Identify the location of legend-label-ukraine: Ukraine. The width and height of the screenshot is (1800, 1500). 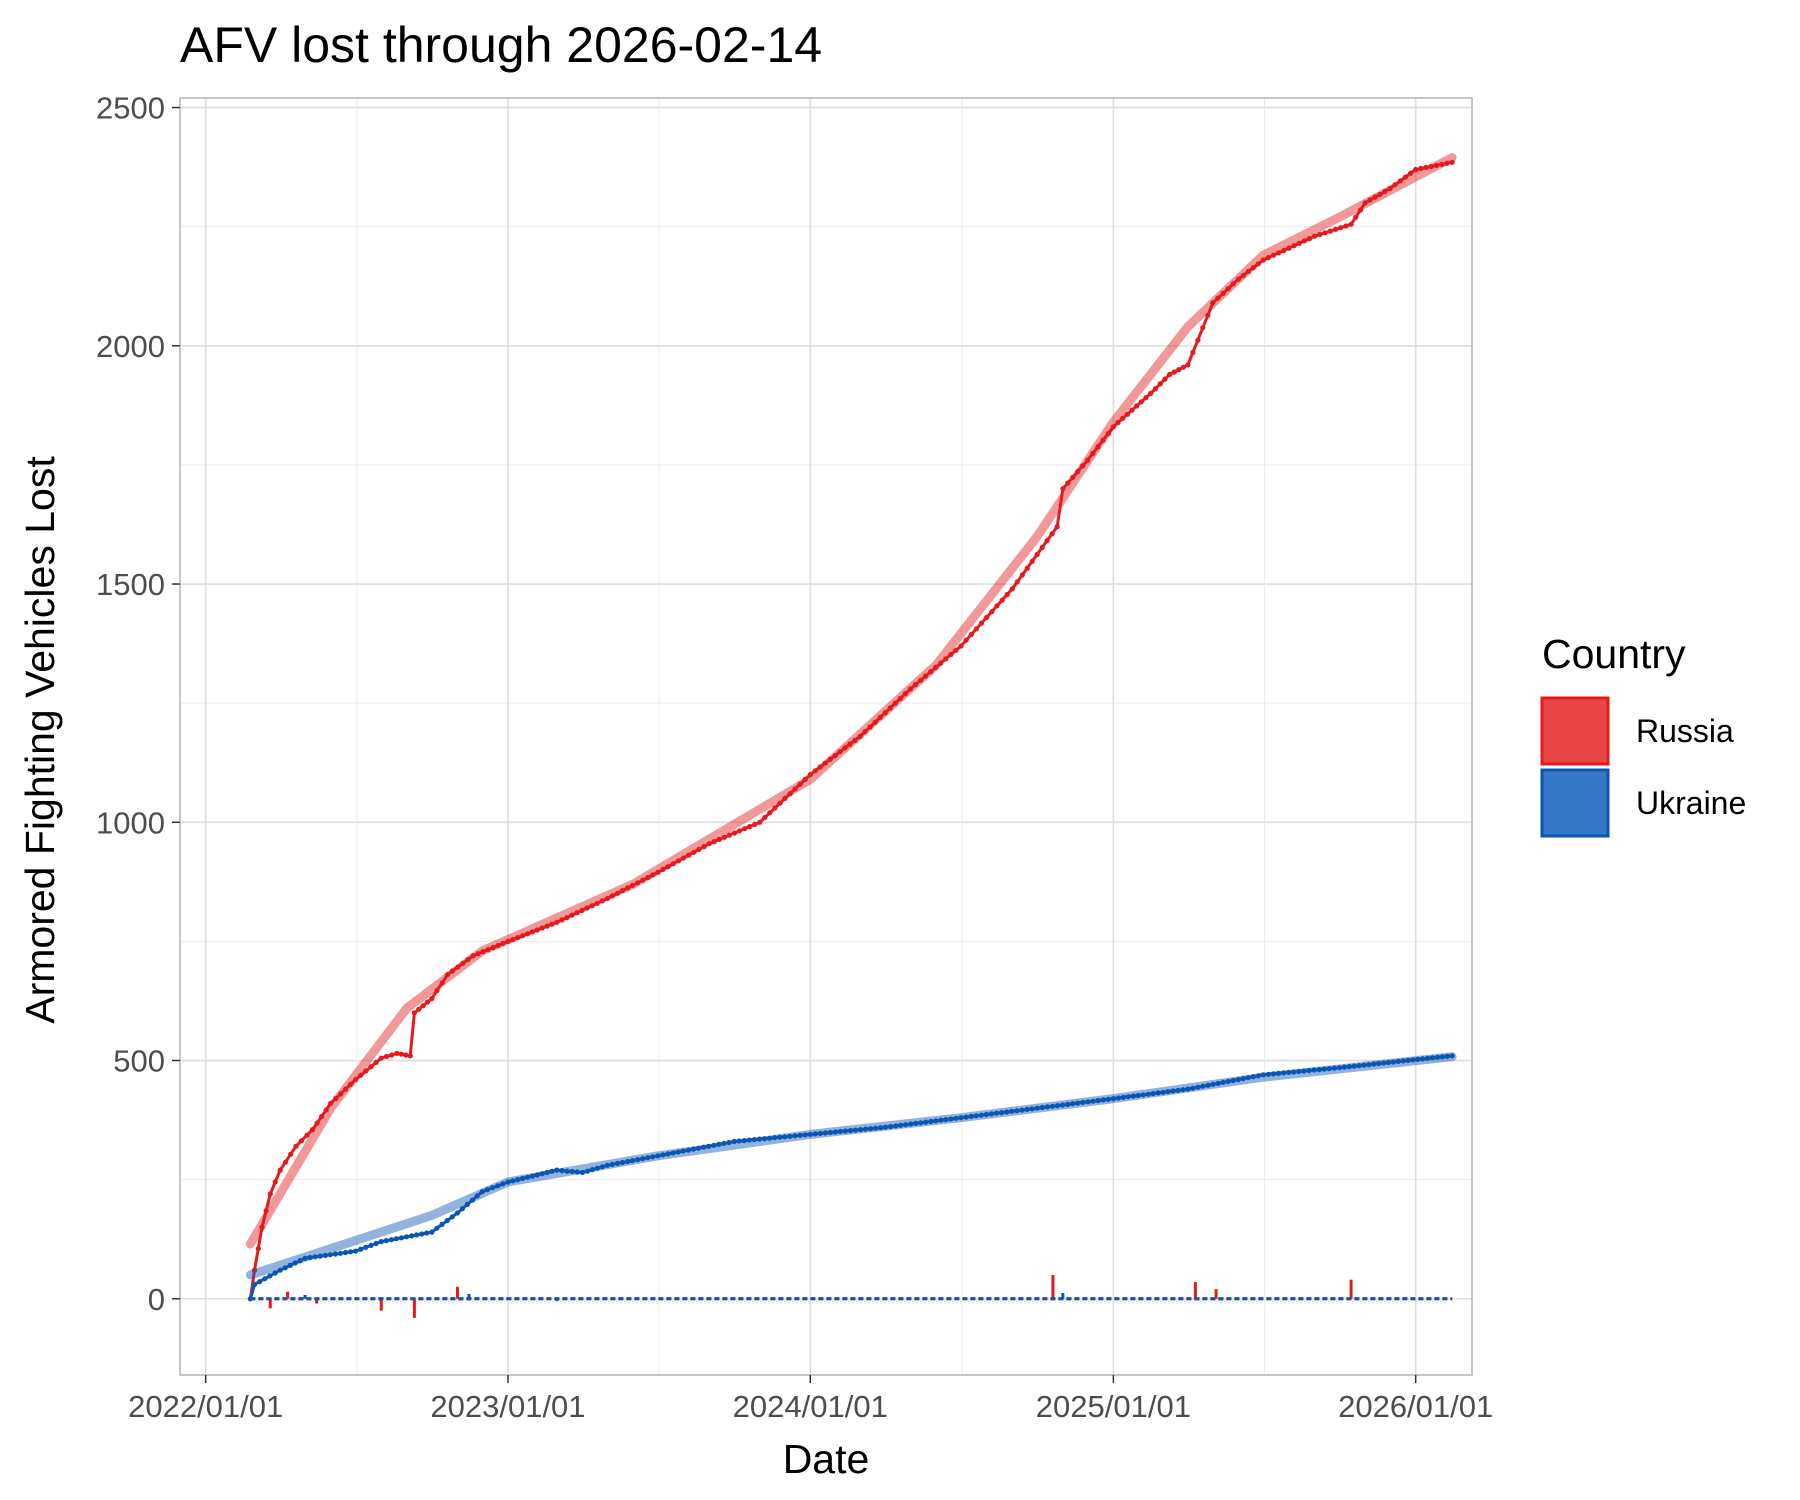
(1691, 803).